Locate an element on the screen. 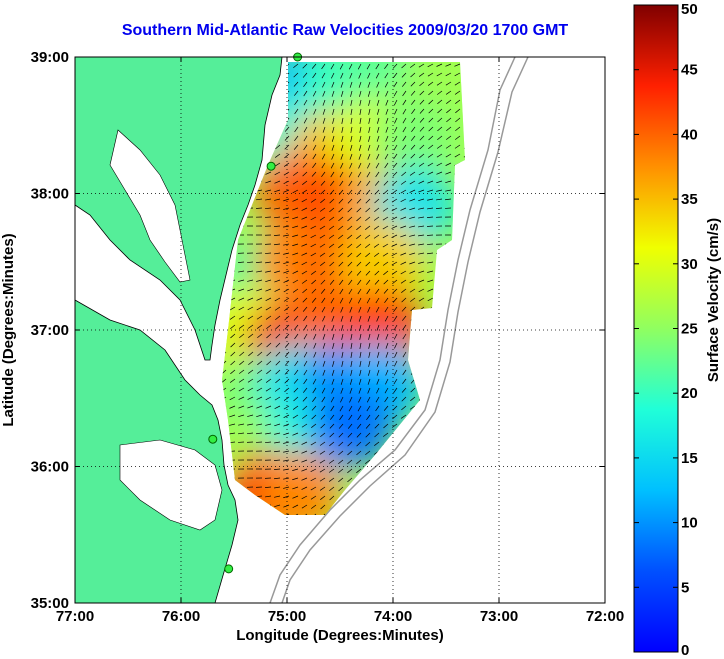 This screenshot has width=724, height=659. x-axis-label: Longitude (Degrees:Minutes) is located at coordinates (340, 635).